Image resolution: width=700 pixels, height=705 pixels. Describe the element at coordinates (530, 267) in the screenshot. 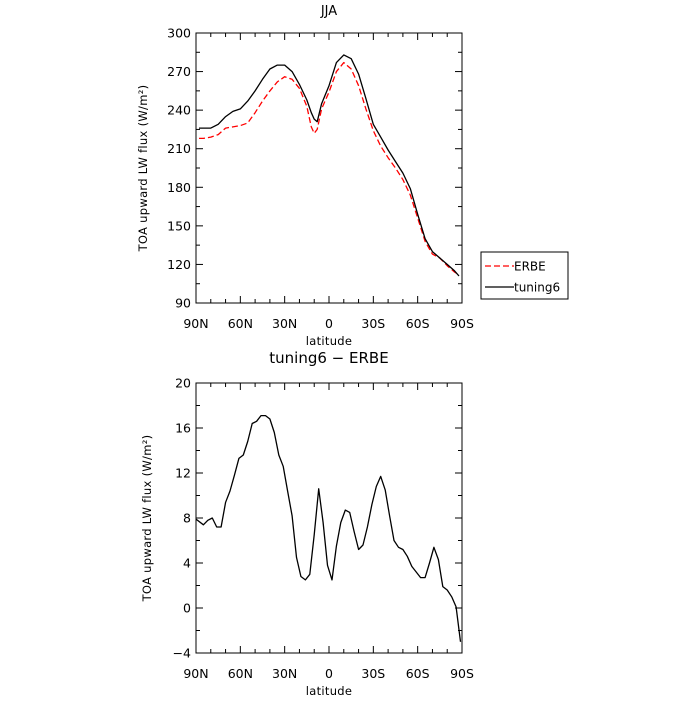

I see `legend-label: ERBE` at that location.